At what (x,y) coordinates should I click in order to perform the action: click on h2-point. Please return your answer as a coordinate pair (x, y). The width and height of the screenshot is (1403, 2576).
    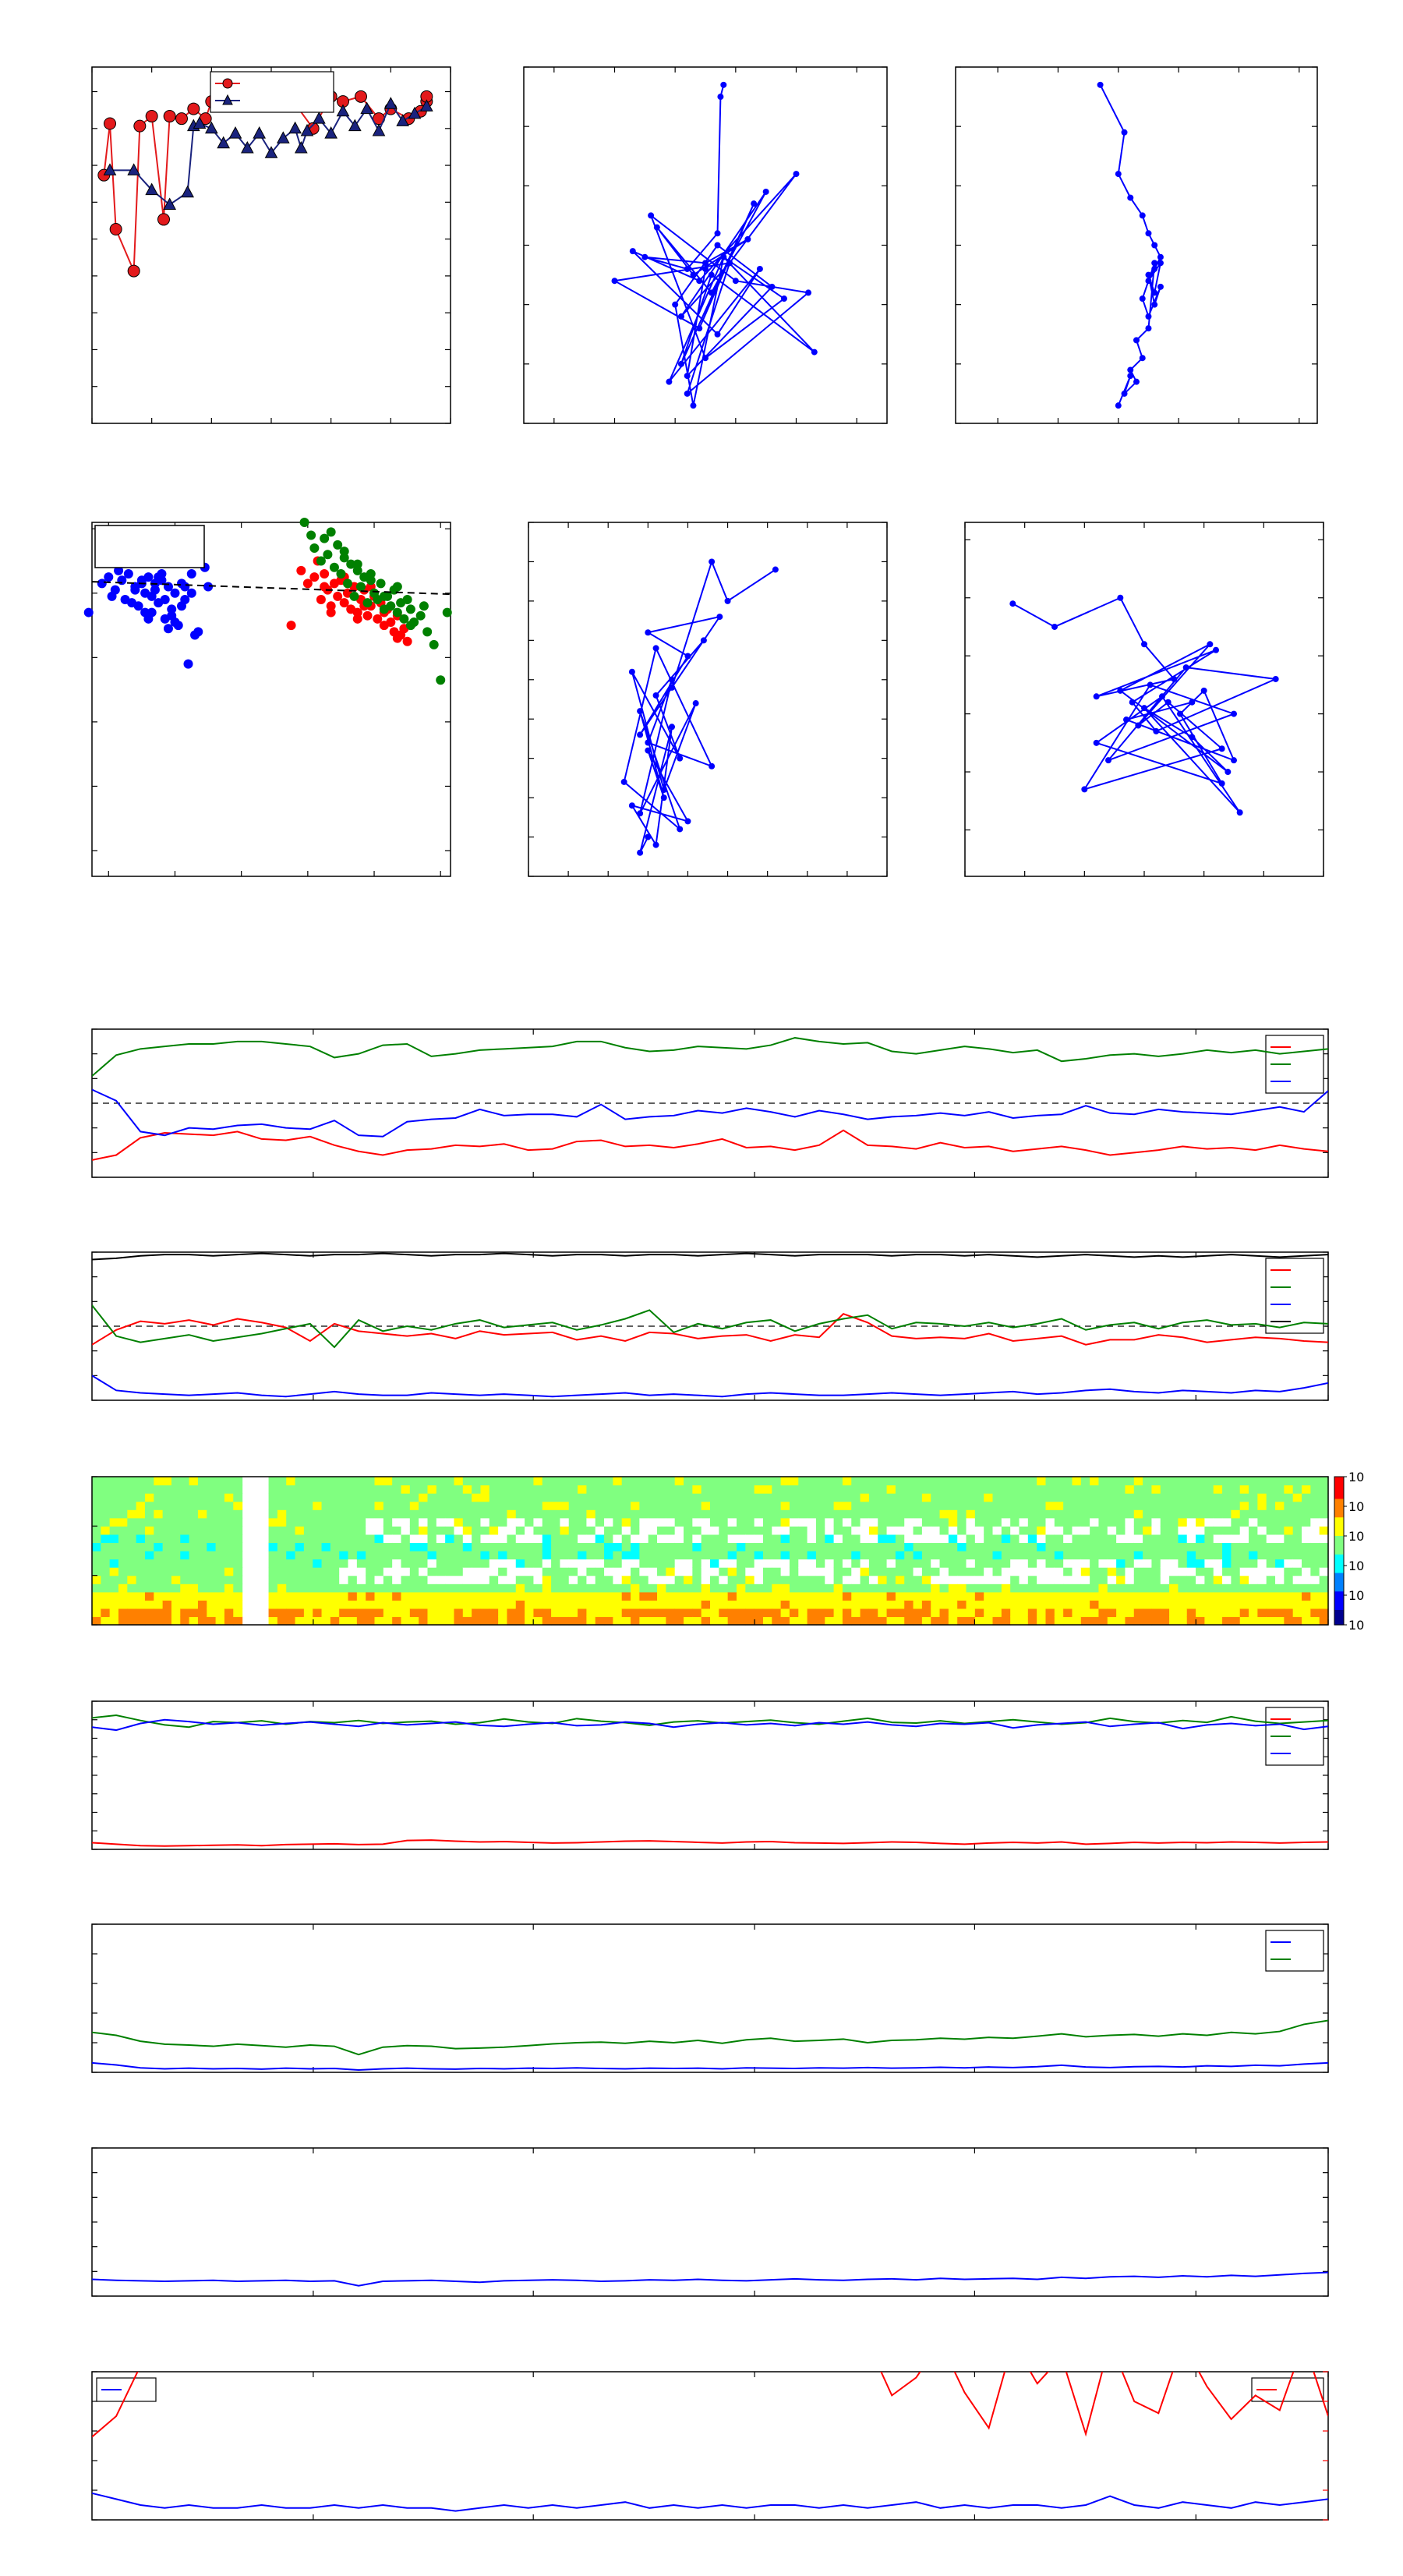
    Looking at the image, I should click on (1124, 393).